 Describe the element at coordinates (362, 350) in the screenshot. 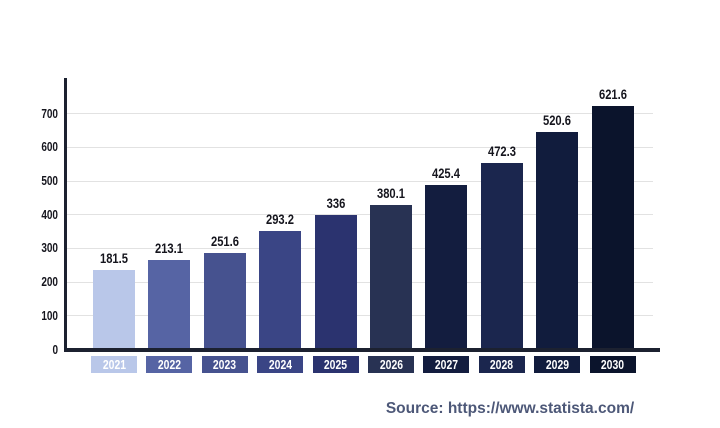

I see `x-axis-line` at that location.